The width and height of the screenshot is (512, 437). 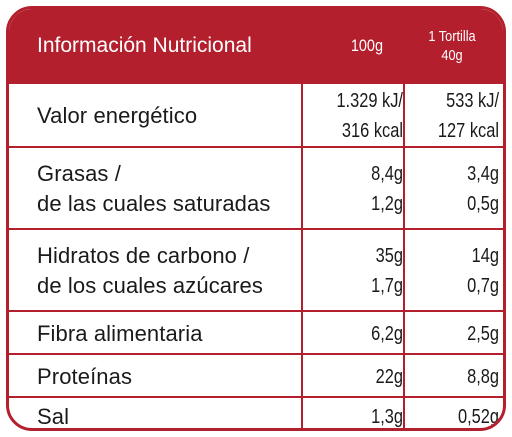 What do you see at coordinates (387, 417) in the screenshot?
I see `row-value-100g: 1,3g` at bounding box center [387, 417].